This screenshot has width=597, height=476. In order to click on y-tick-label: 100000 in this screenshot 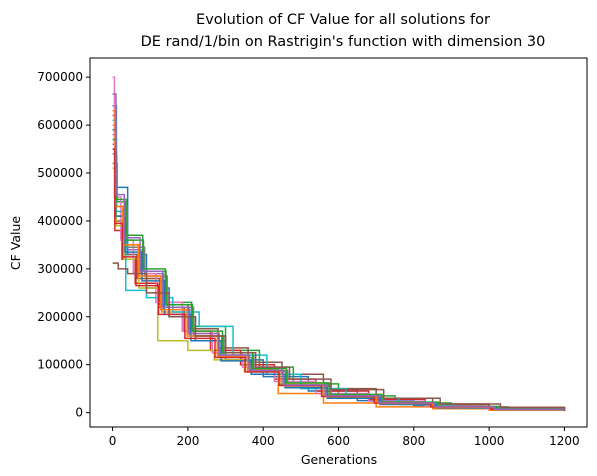, I will do `click(60, 365)`.